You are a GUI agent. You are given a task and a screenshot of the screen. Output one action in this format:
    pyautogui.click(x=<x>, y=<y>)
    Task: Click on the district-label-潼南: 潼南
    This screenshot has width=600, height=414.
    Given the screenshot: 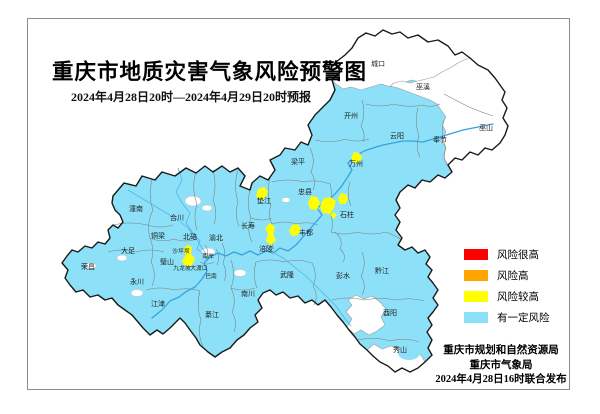 What is the action you would take?
    pyautogui.click(x=136, y=208)
    